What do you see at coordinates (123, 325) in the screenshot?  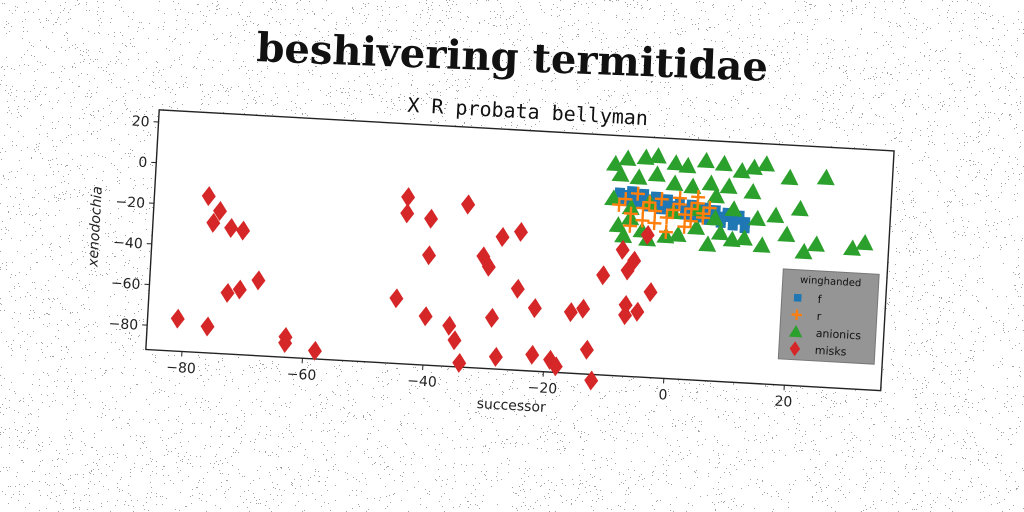 I see `y-tick-label: −80` at bounding box center [123, 325].